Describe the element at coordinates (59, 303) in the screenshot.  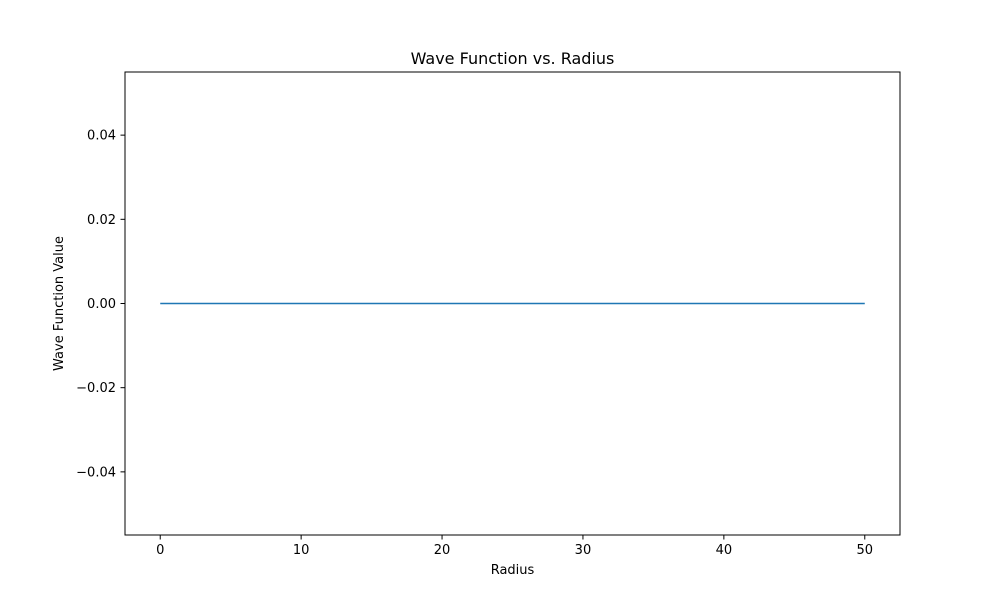
I see `y-axis-label: Wave Function Value` at that location.